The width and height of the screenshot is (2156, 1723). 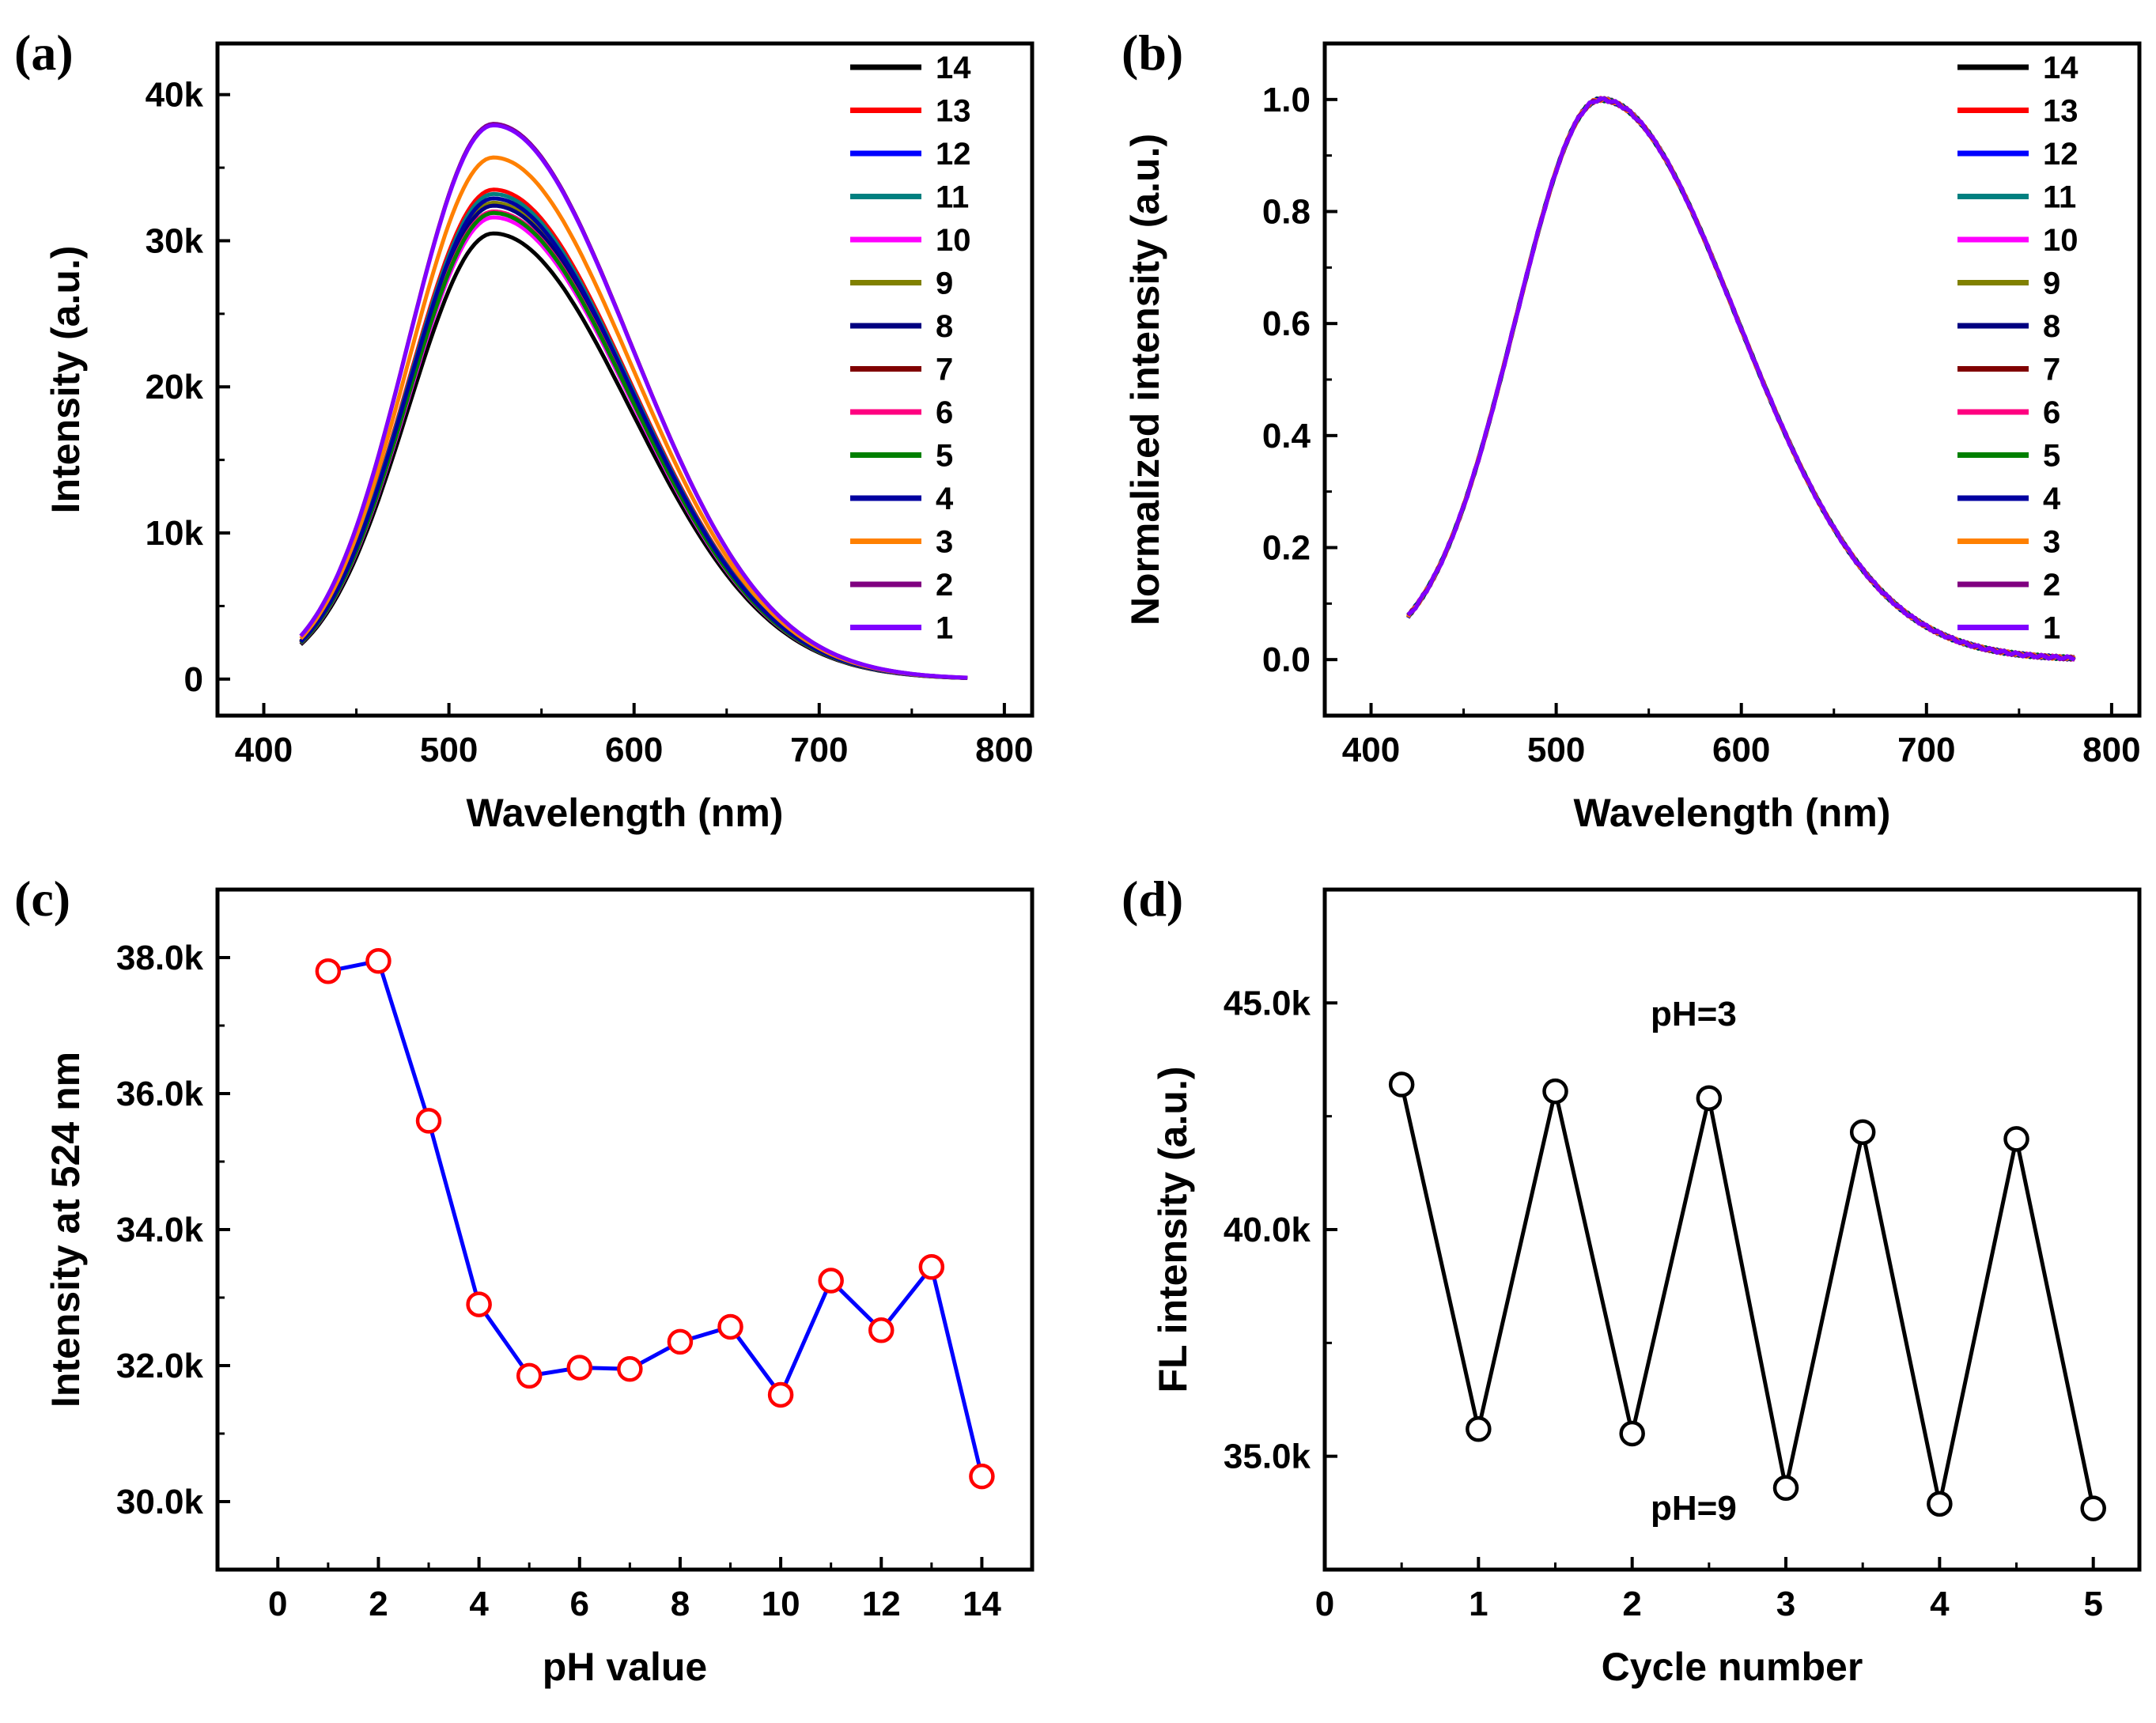 I want to click on legend-label: 3, so click(x=944, y=542).